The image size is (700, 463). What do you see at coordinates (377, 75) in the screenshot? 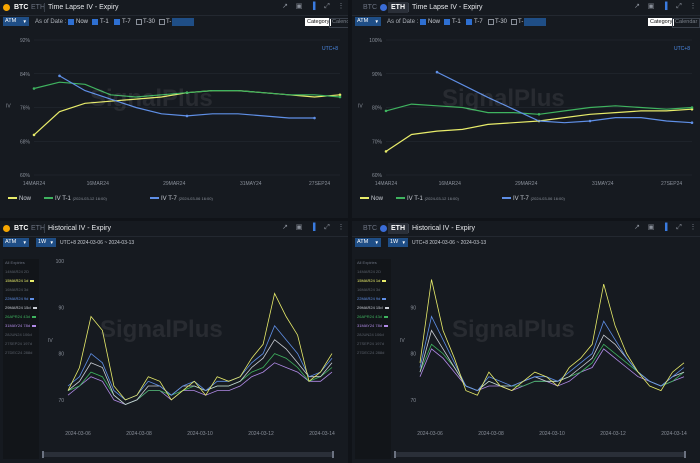
I see `y-tick-label: 90%` at bounding box center [377, 75].